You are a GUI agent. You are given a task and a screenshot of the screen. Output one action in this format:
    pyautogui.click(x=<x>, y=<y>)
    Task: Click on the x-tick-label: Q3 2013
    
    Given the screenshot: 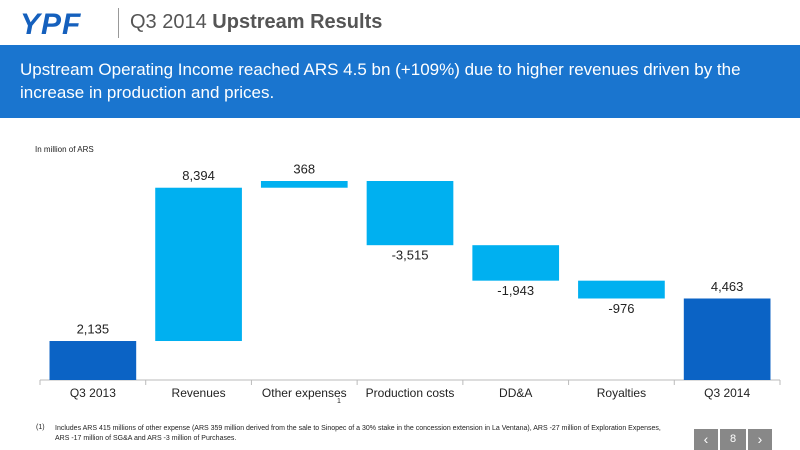 What is the action you would take?
    pyautogui.click(x=93, y=393)
    